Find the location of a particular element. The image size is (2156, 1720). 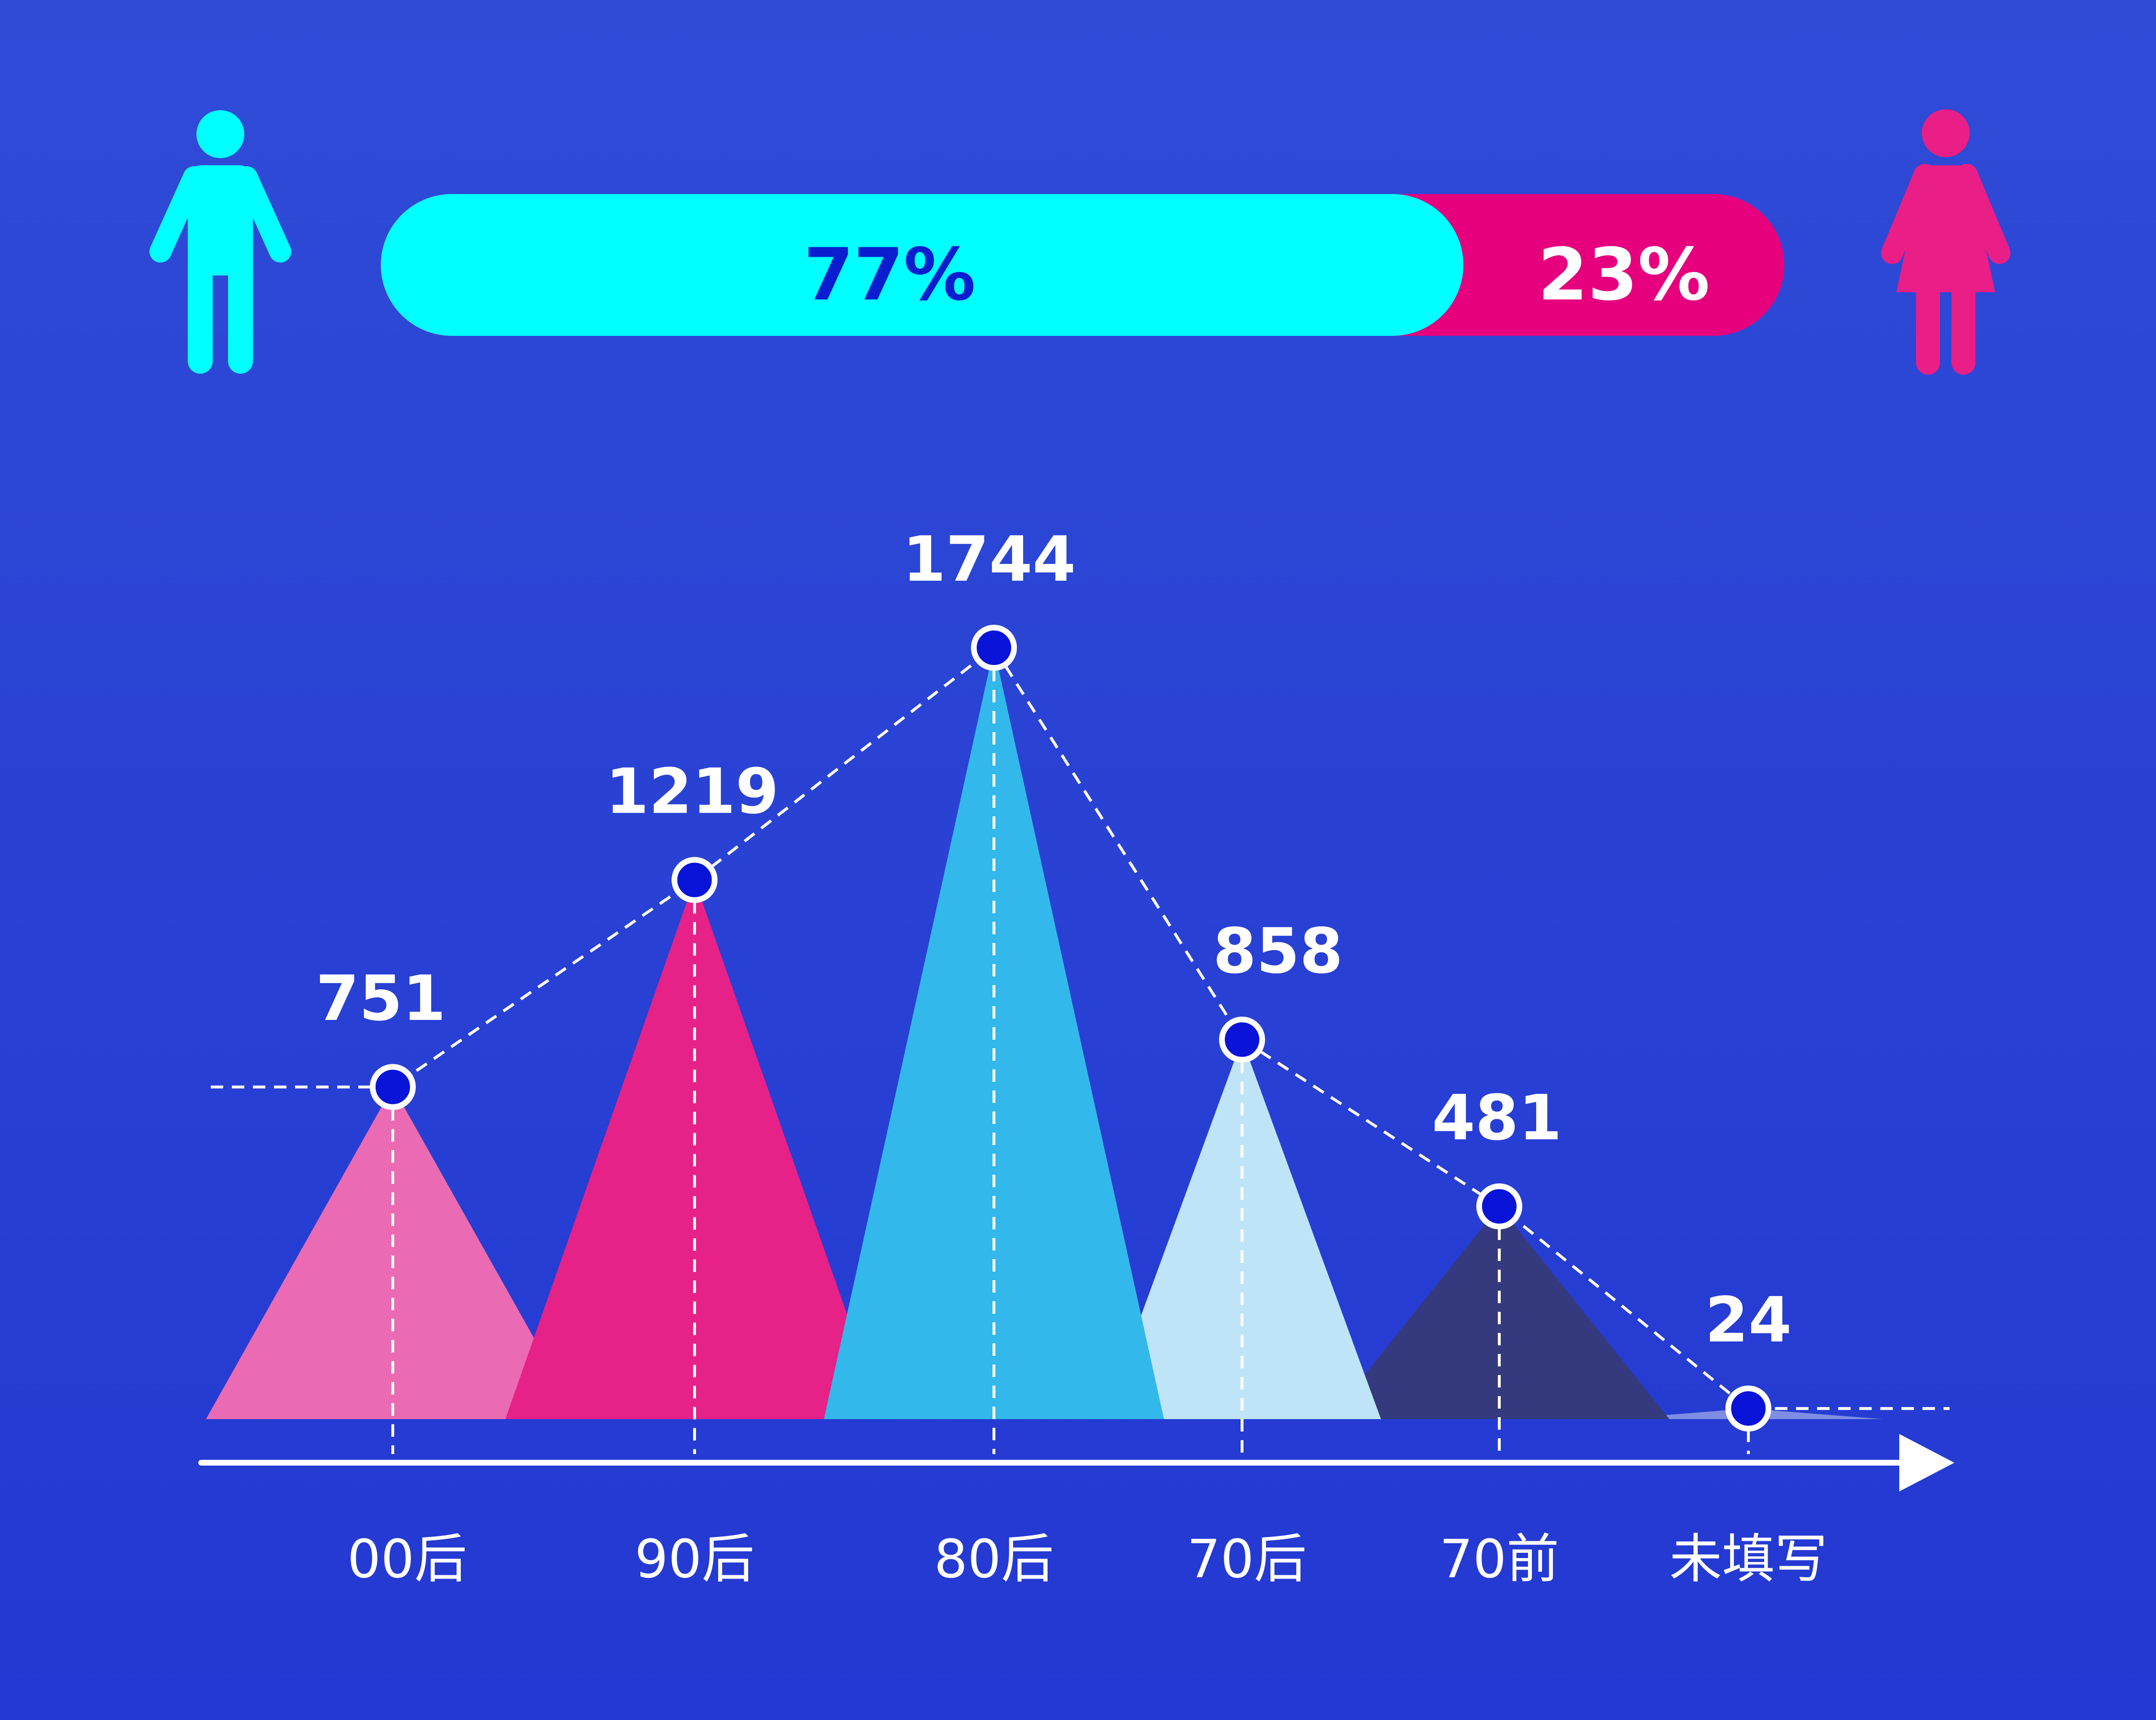

category-label-0: 00后 is located at coordinates (407, 1559).